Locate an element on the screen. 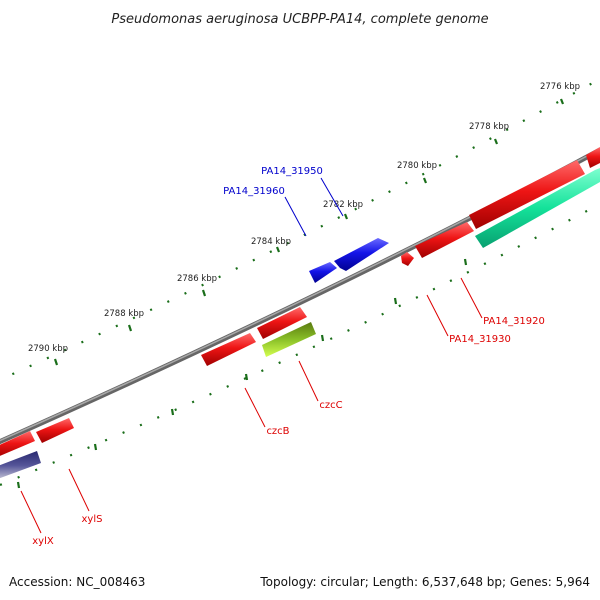  gene-red-forward-b is located at coordinates (593, 157).